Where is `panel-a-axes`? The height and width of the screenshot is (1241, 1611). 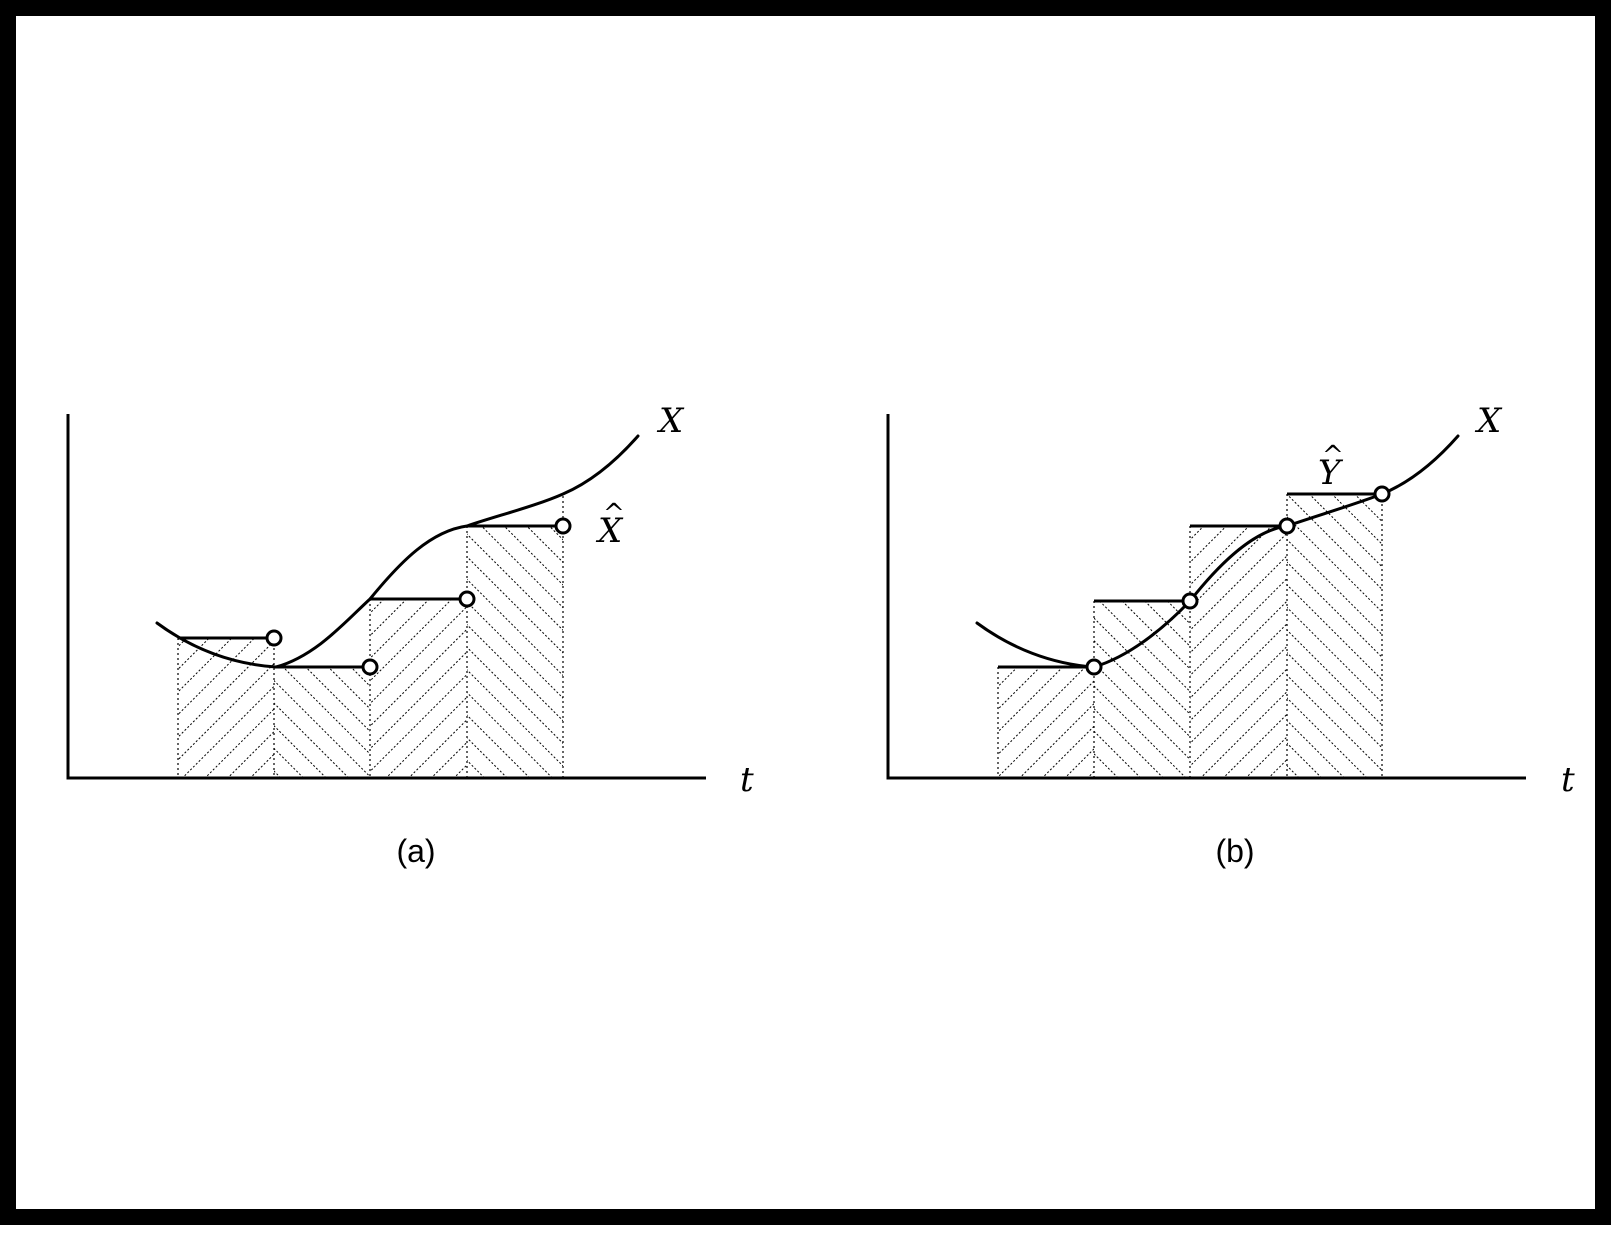
panel-a-axes is located at coordinates (386, 597).